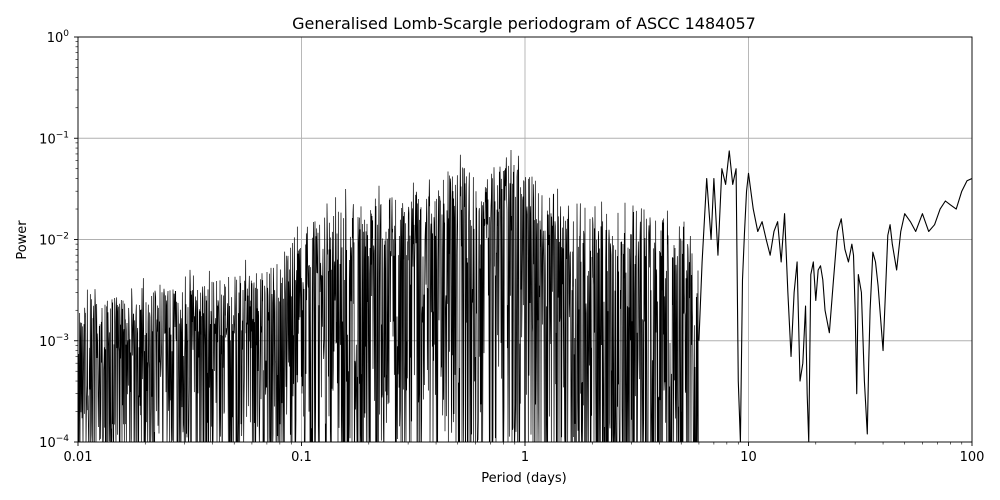  What do you see at coordinates (525, 457) in the screenshot?
I see `x-tick-label: 1` at bounding box center [525, 457].